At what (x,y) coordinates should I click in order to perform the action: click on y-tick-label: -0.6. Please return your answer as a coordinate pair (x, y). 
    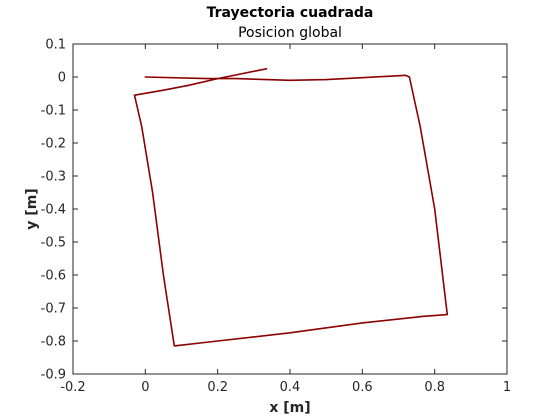
    Looking at the image, I should click on (53, 276).